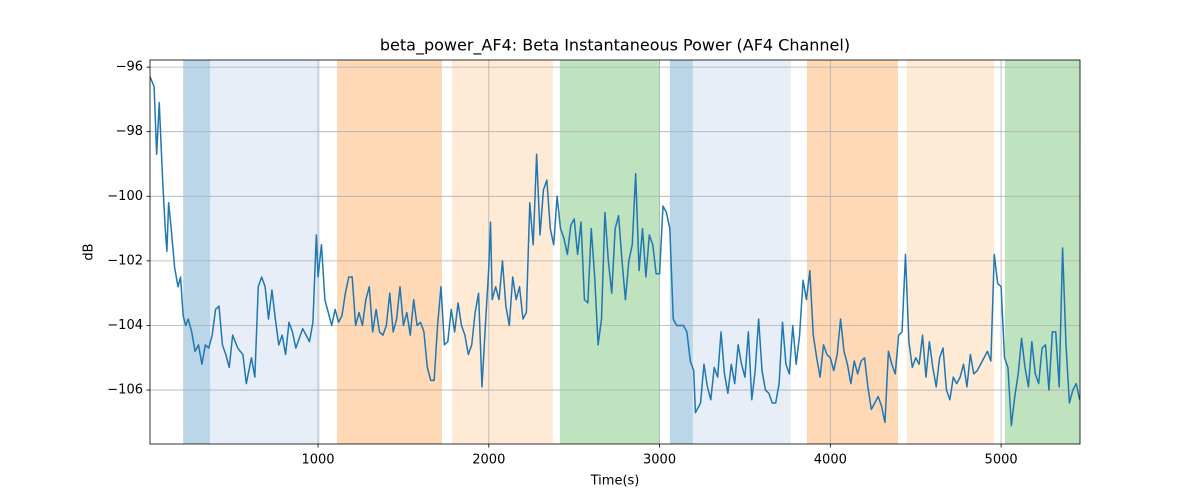 This screenshot has width=1200, height=504. Describe the element at coordinates (615, 481) in the screenshot. I see `x-axis-label: Time(s)` at that location.